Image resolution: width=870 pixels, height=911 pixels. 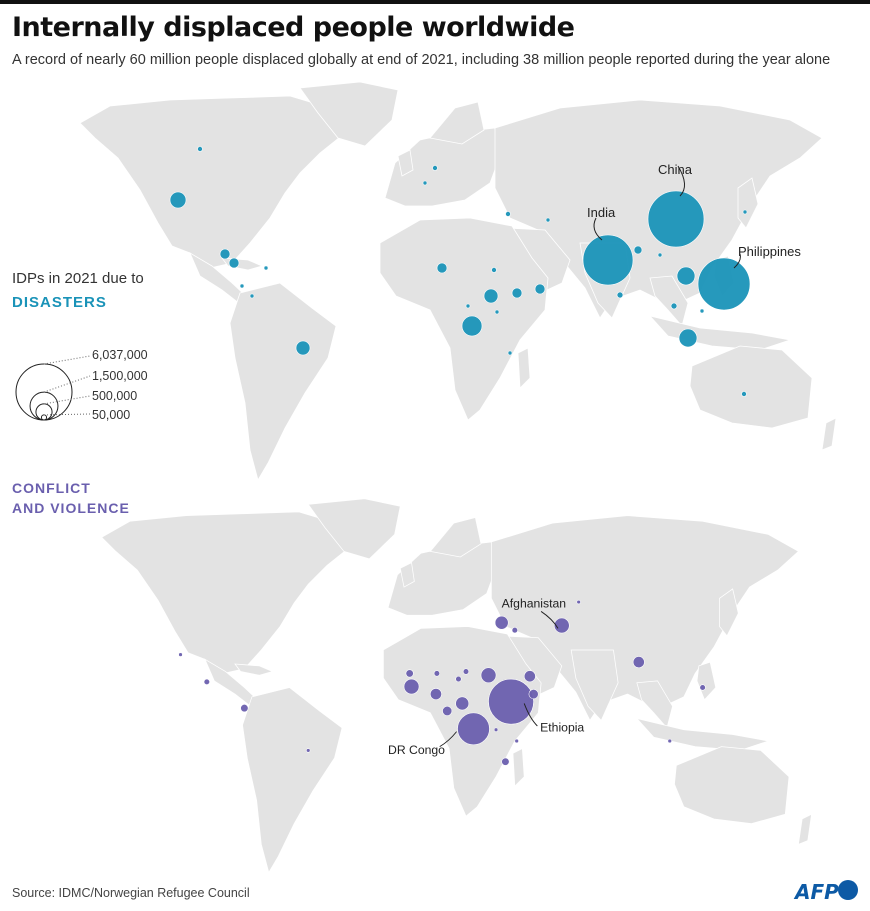 I want to click on conflict-bubbles, so click(x=442, y=682).